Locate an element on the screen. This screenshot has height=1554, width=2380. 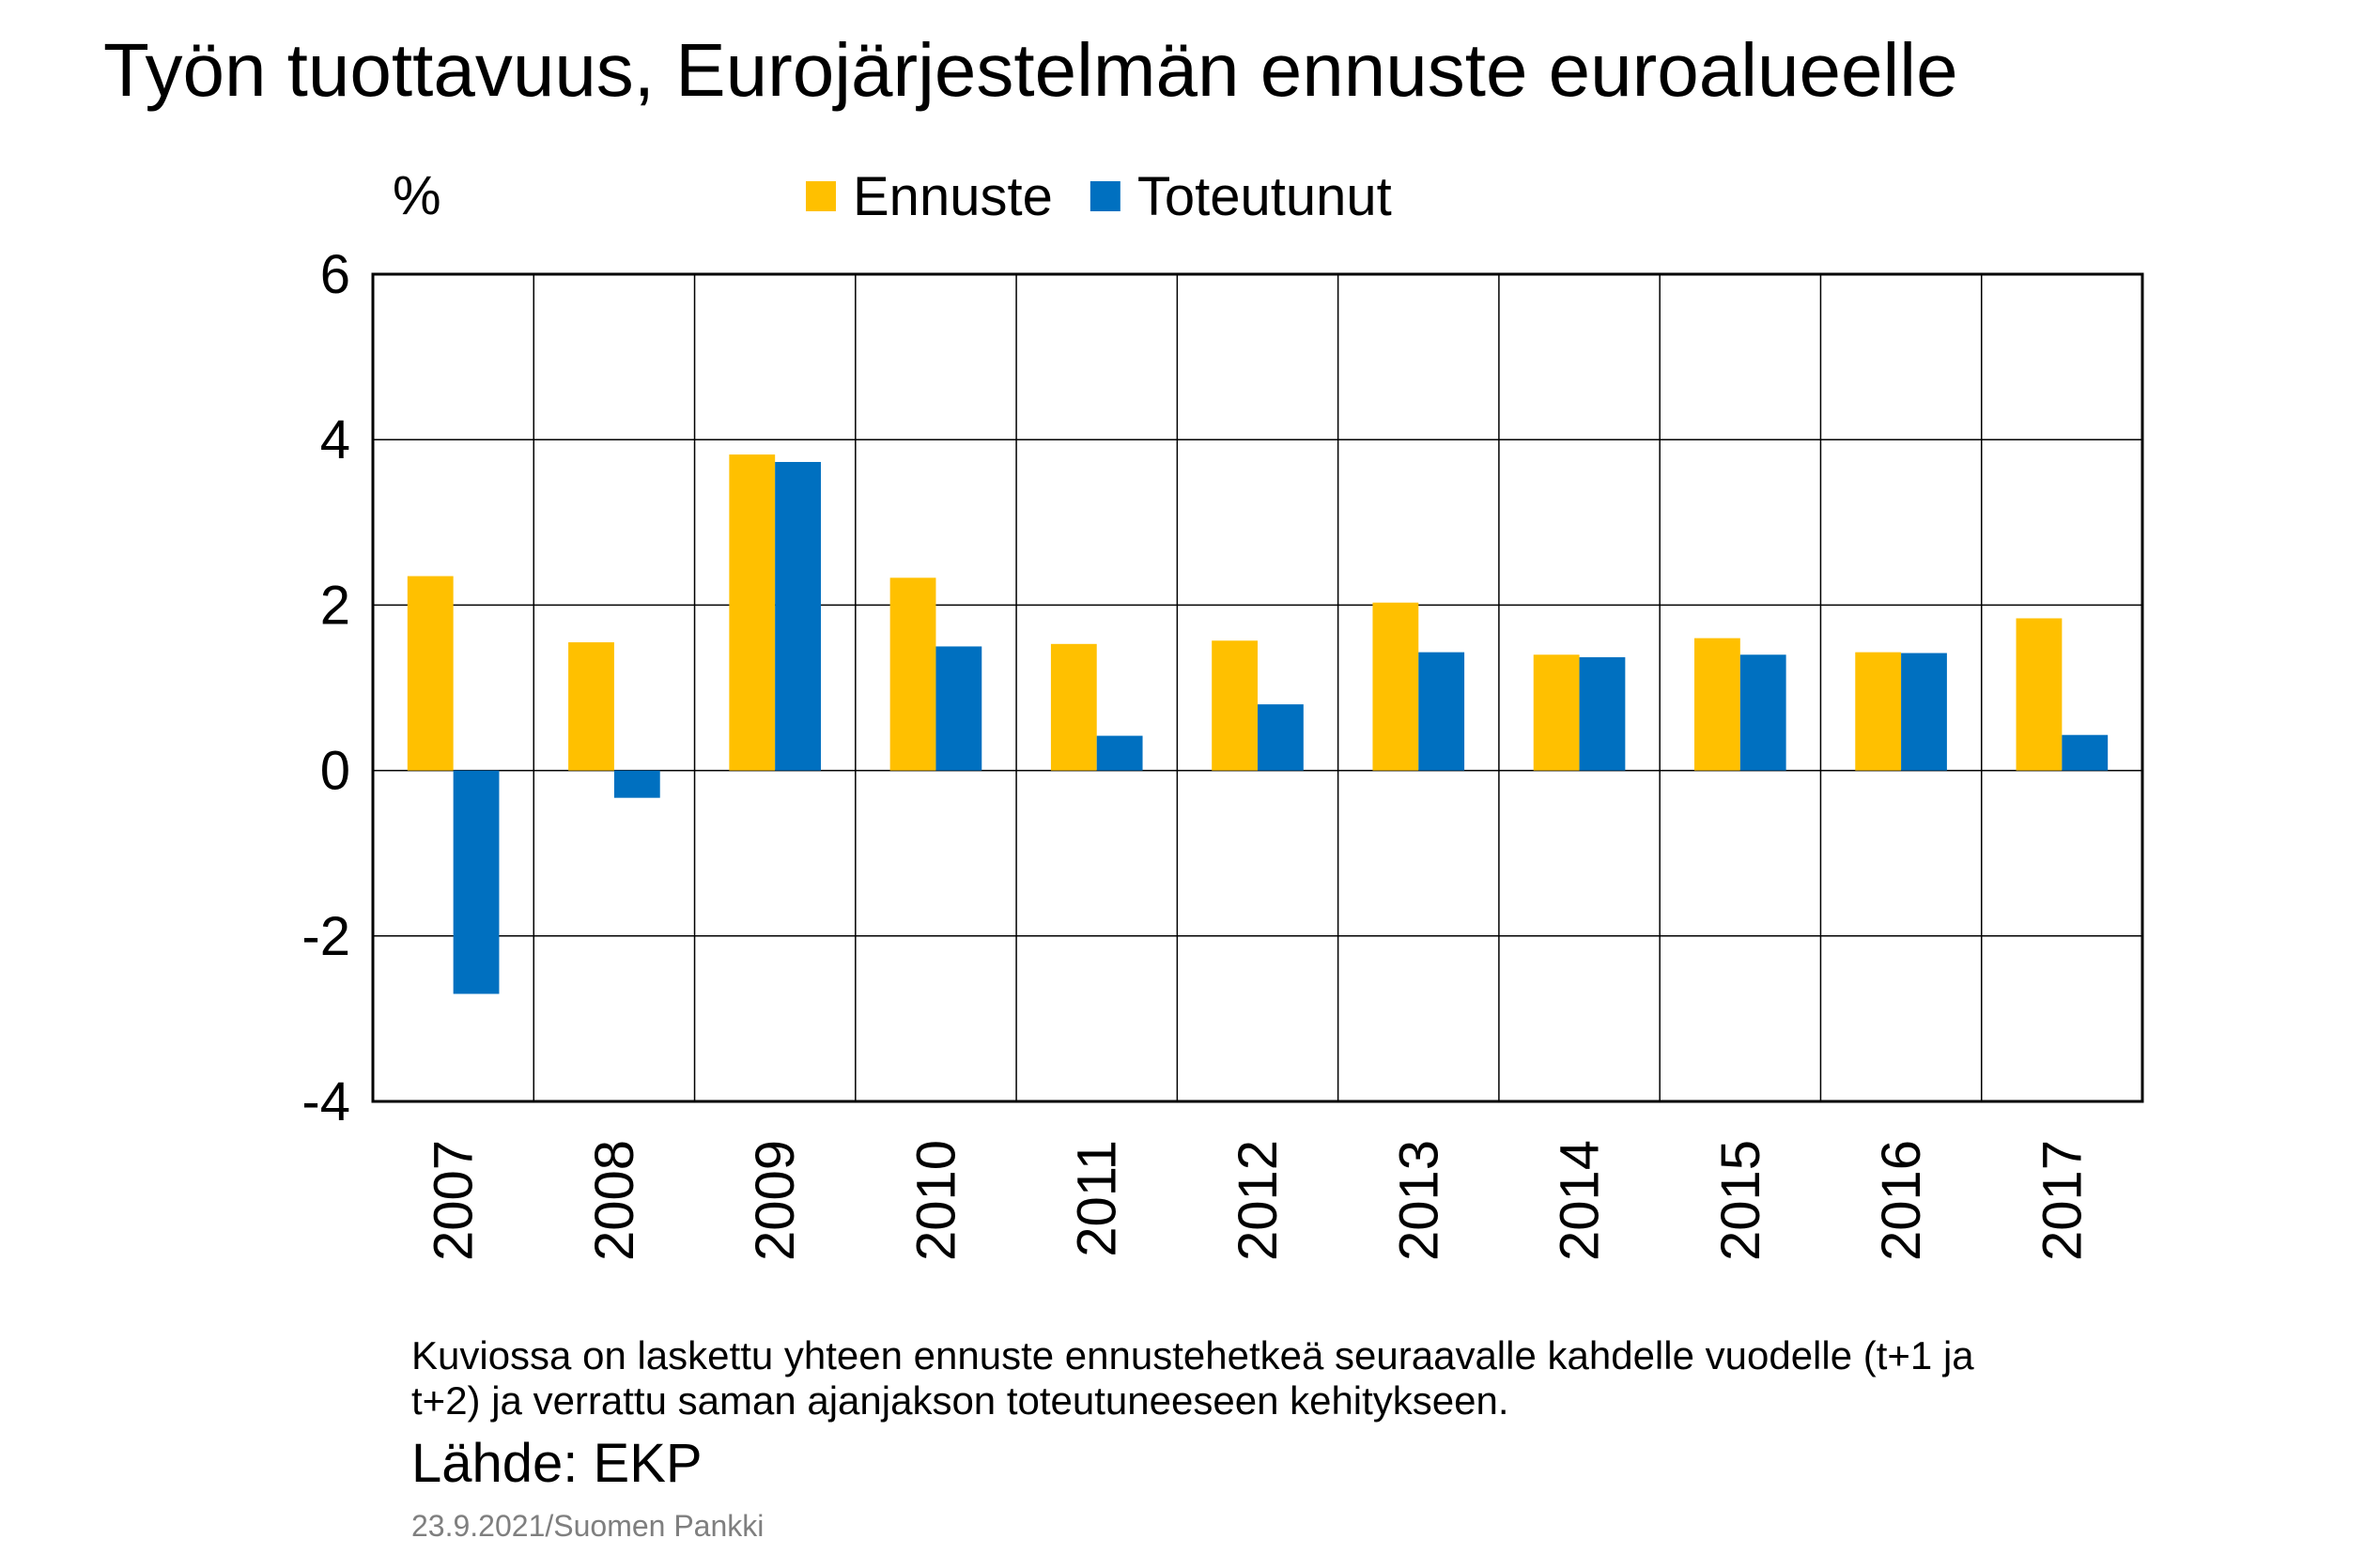
x-tick-label: 2009 is located at coordinates (775, 1200).